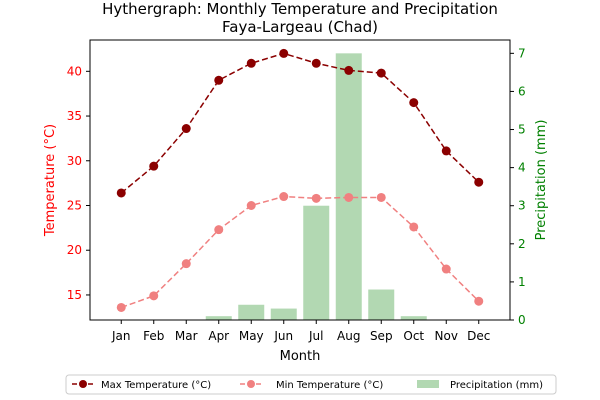  What do you see at coordinates (74, 250) in the screenshot?
I see `y-left-tick-label: 20` at bounding box center [74, 250].